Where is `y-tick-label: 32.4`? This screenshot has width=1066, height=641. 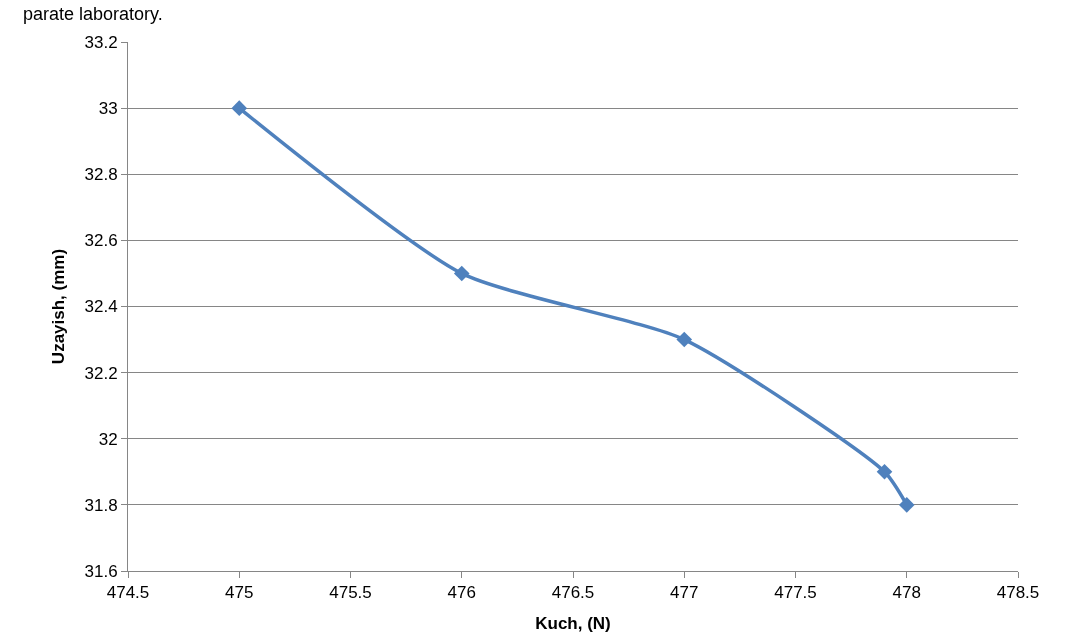 y-tick-label: 32.4 is located at coordinates (101, 307).